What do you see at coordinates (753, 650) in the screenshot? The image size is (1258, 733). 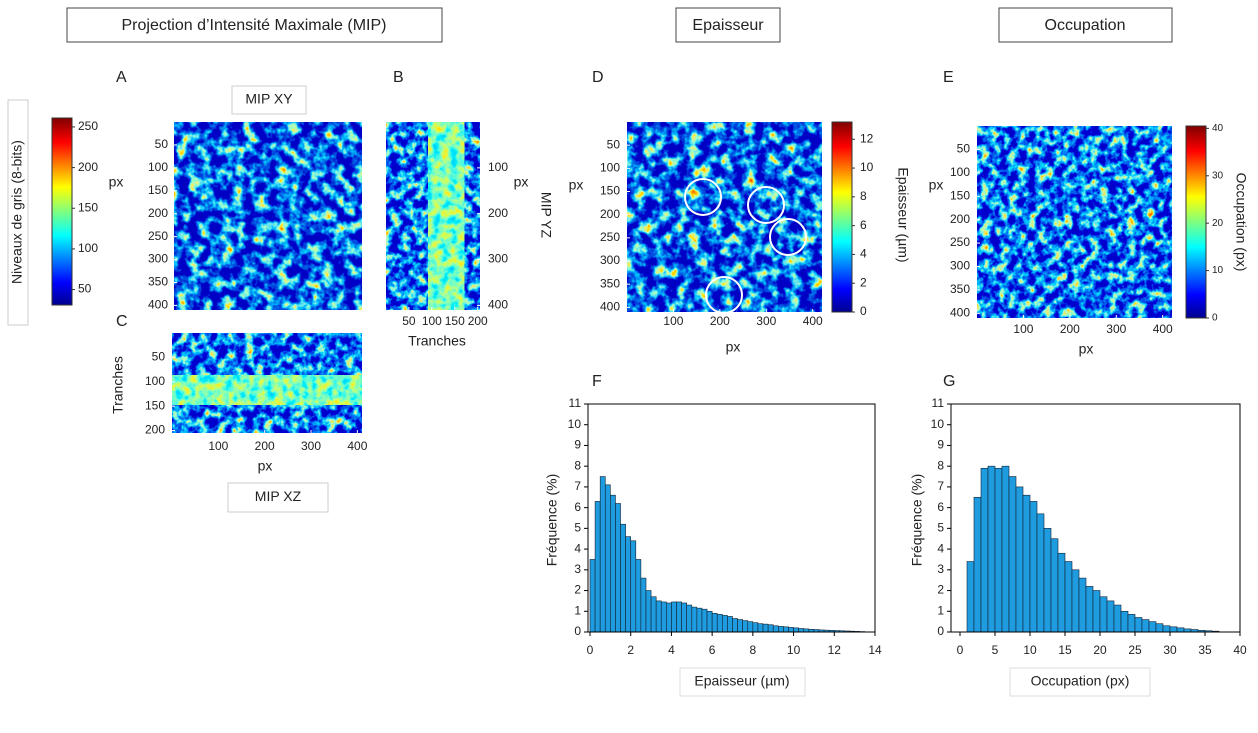 I see `x-tick-label: 8` at bounding box center [753, 650].